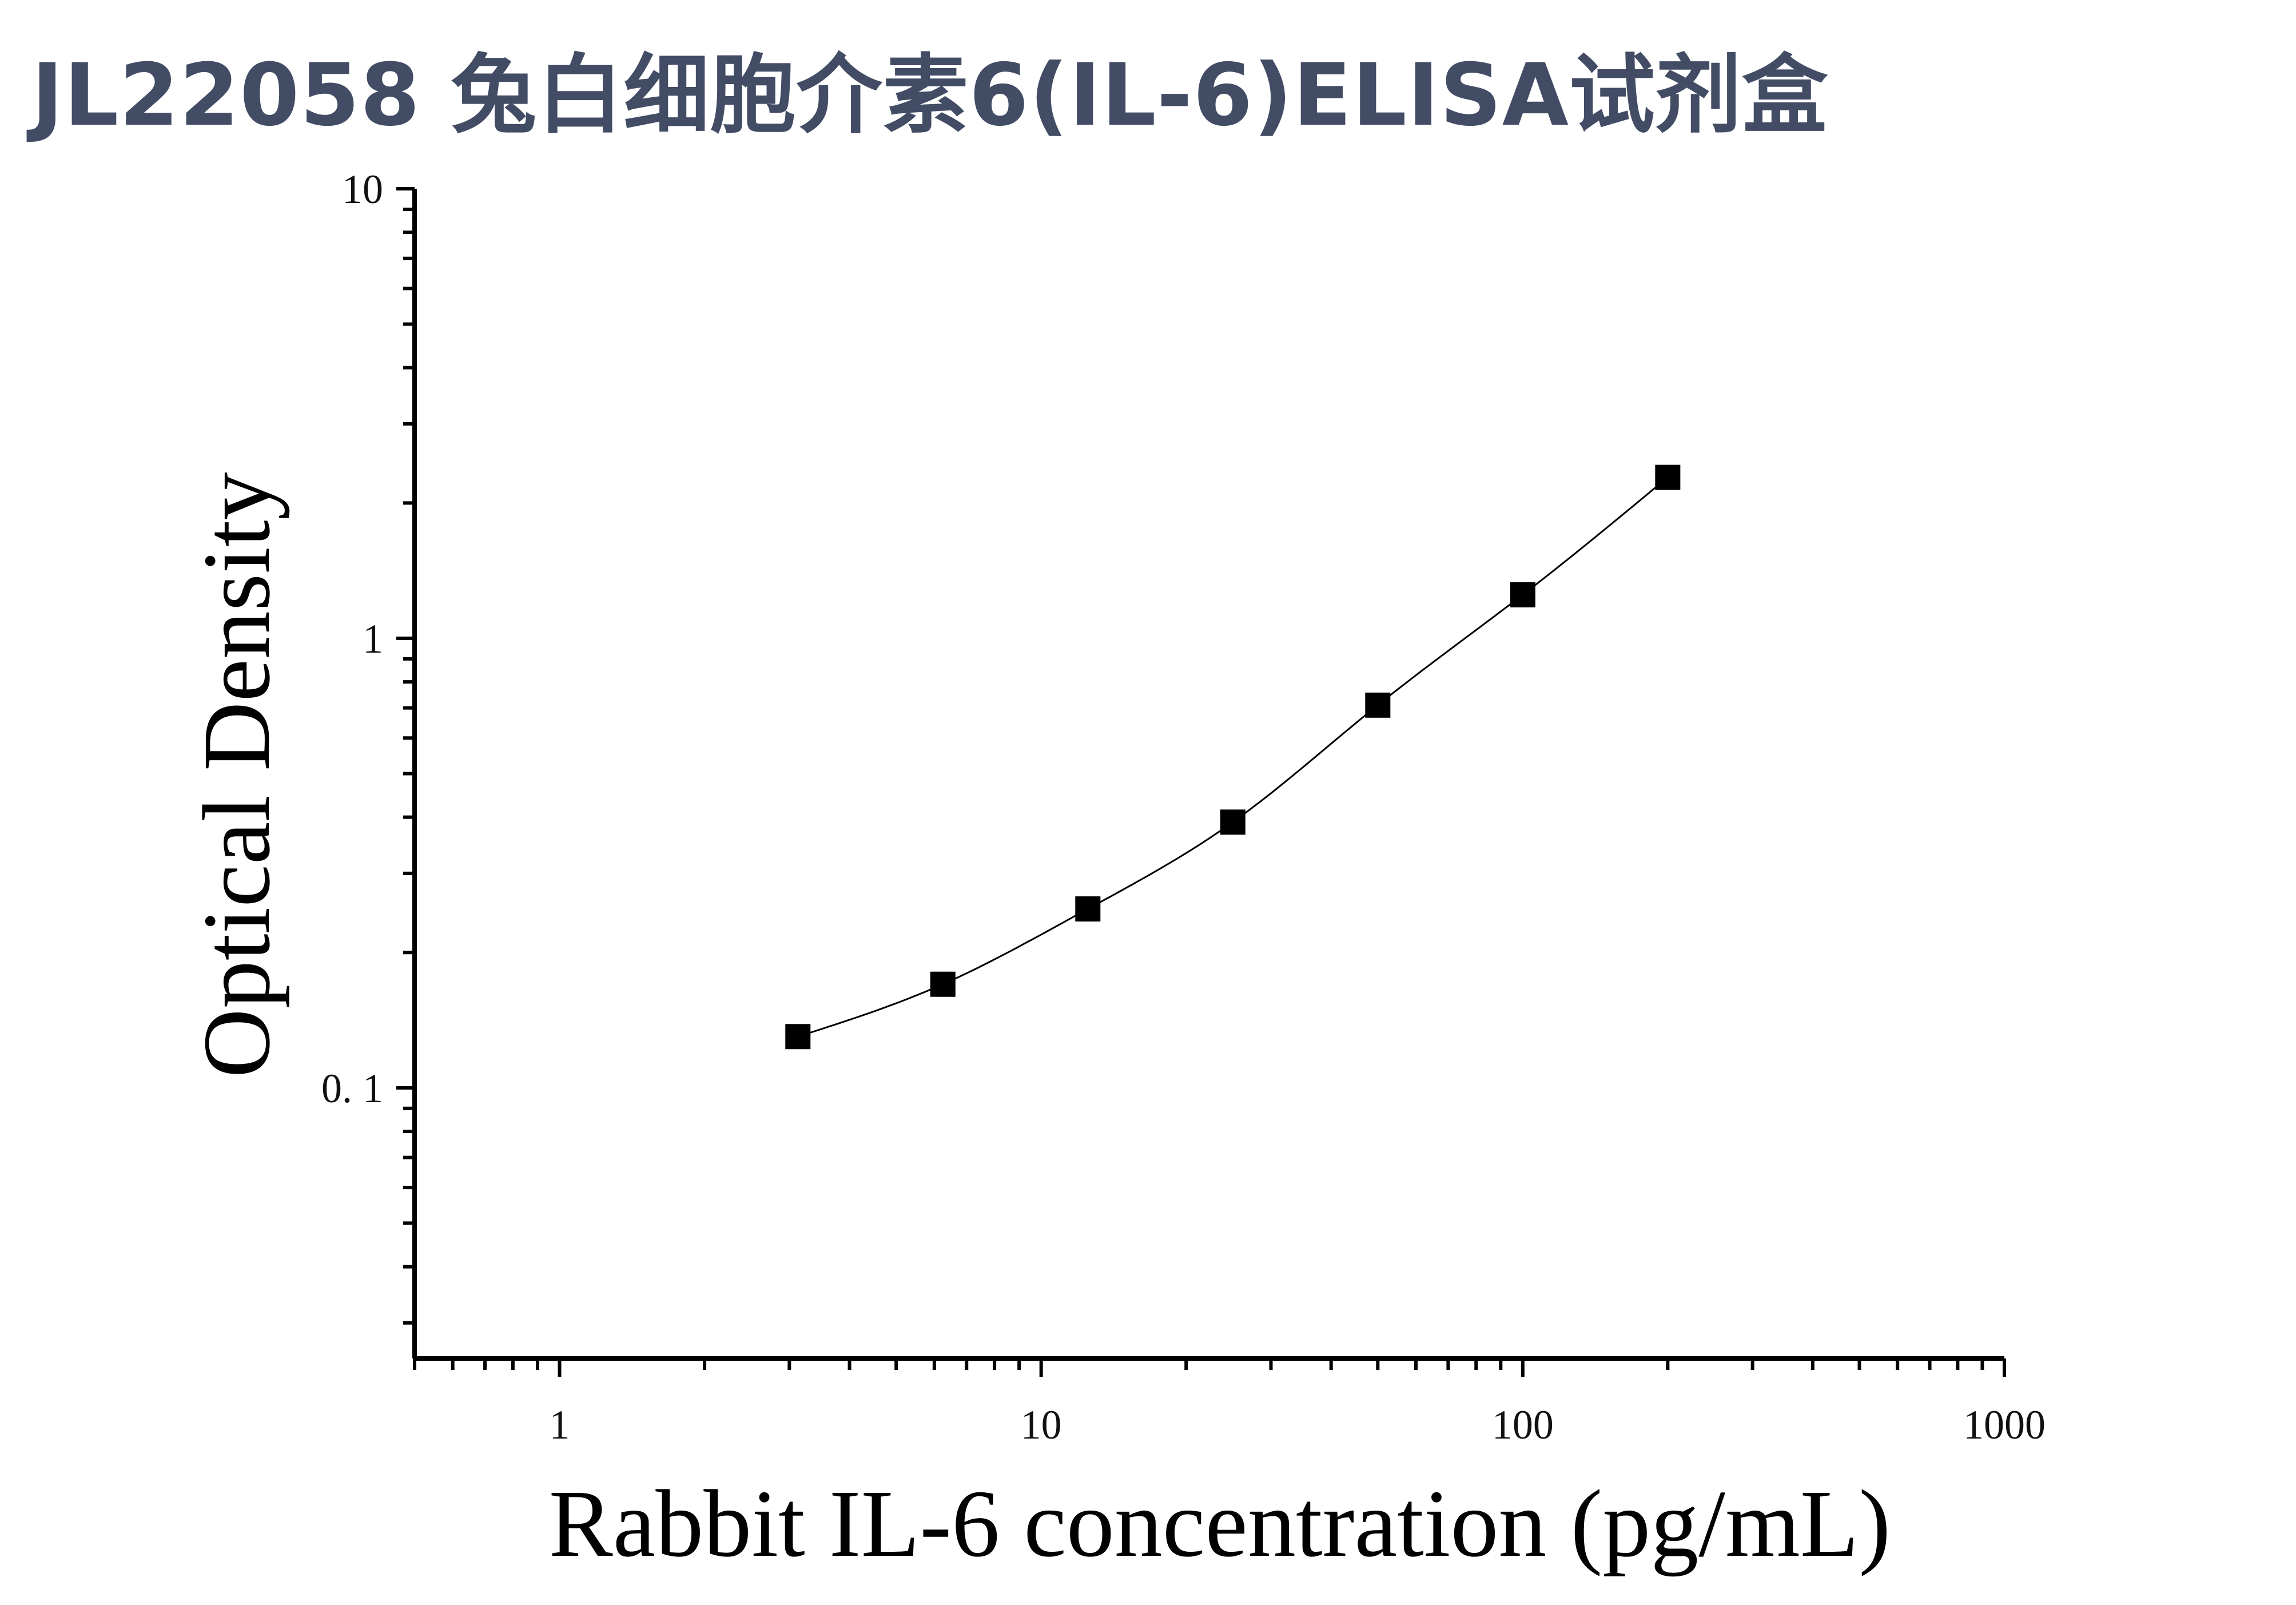 Image resolution: width=2296 pixels, height=1605 pixels. I want to click on data-points, so click(1233, 757).